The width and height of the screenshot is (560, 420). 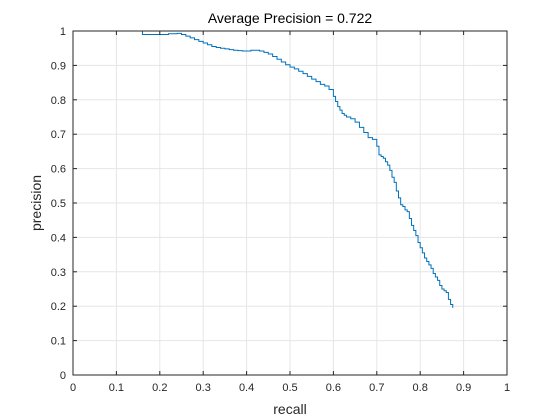 What do you see at coordinates (58, 204) in the screenshot?
I see `y-tick-label: 0.5` at bounding box center [58, 204].